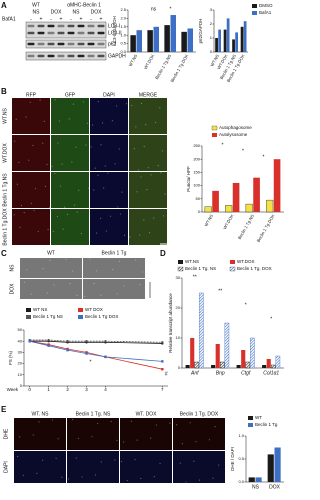  What do you see at coordinates (66, 30) in the screenshot?
I see `blot-image` at bounding box center [66, 30].